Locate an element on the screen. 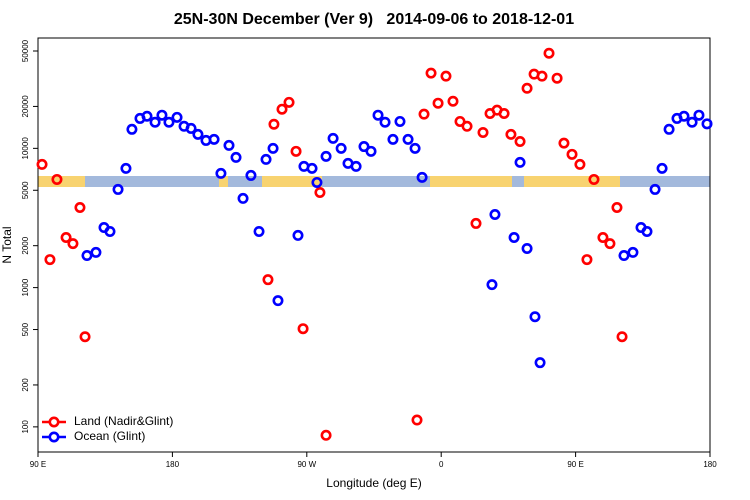  legend-label: Ocean (Glint) is located at coordinates (109, 436).